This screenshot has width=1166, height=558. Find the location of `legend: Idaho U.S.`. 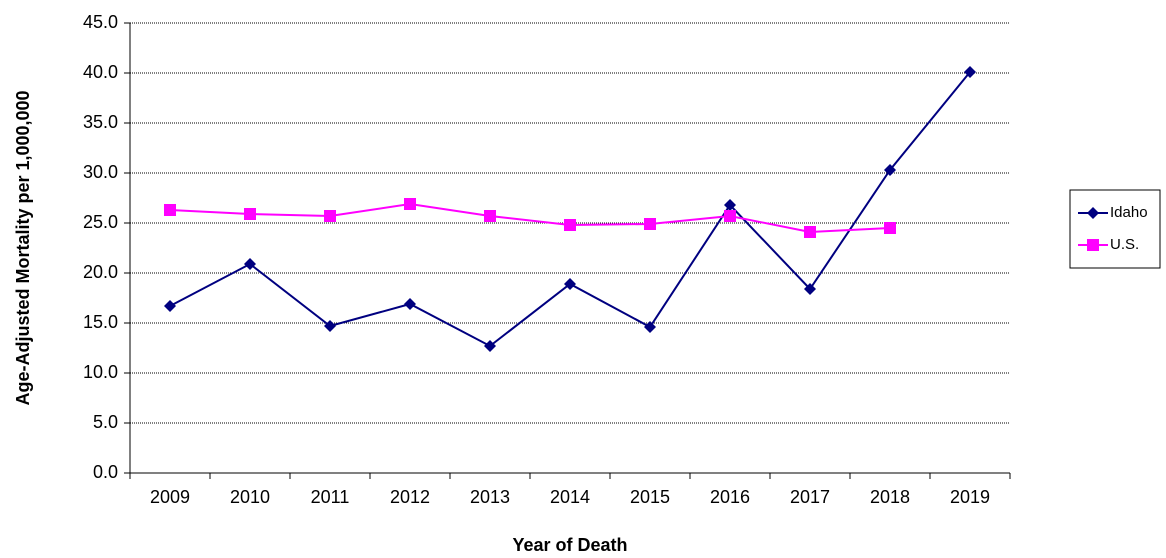

legend: Idaho U.S. is located at coordinates (1115, 229).